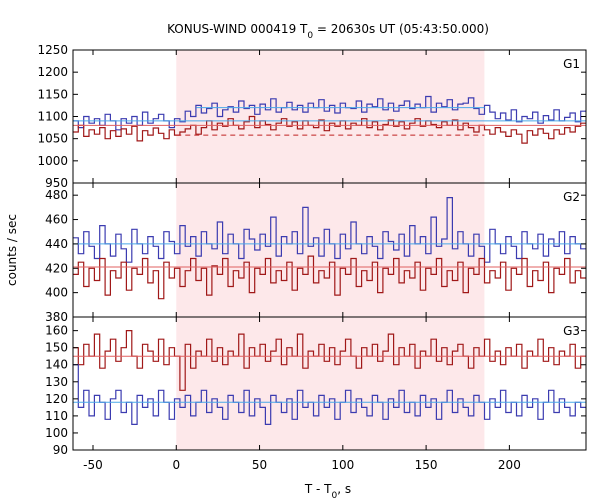 This screenshot has height=500, width=600. I want to click on y-tick-label: 100, so click(56, 433).